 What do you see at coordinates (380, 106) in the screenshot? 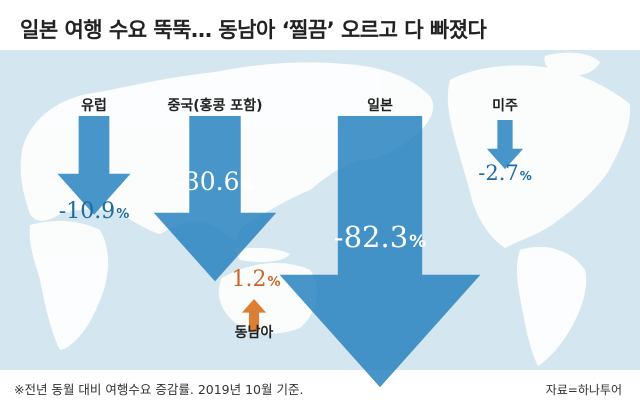
I see `category-label-2: 일본` at bounding box center [380, 106].